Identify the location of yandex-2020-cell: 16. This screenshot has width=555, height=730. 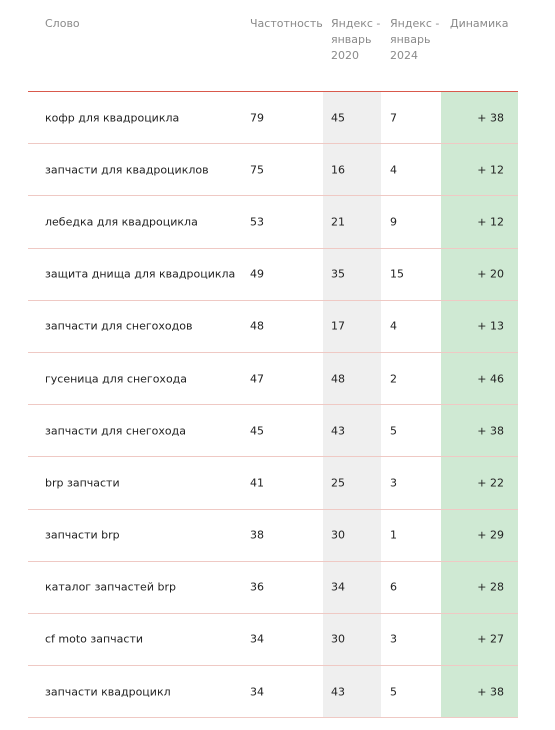
(338, 170).